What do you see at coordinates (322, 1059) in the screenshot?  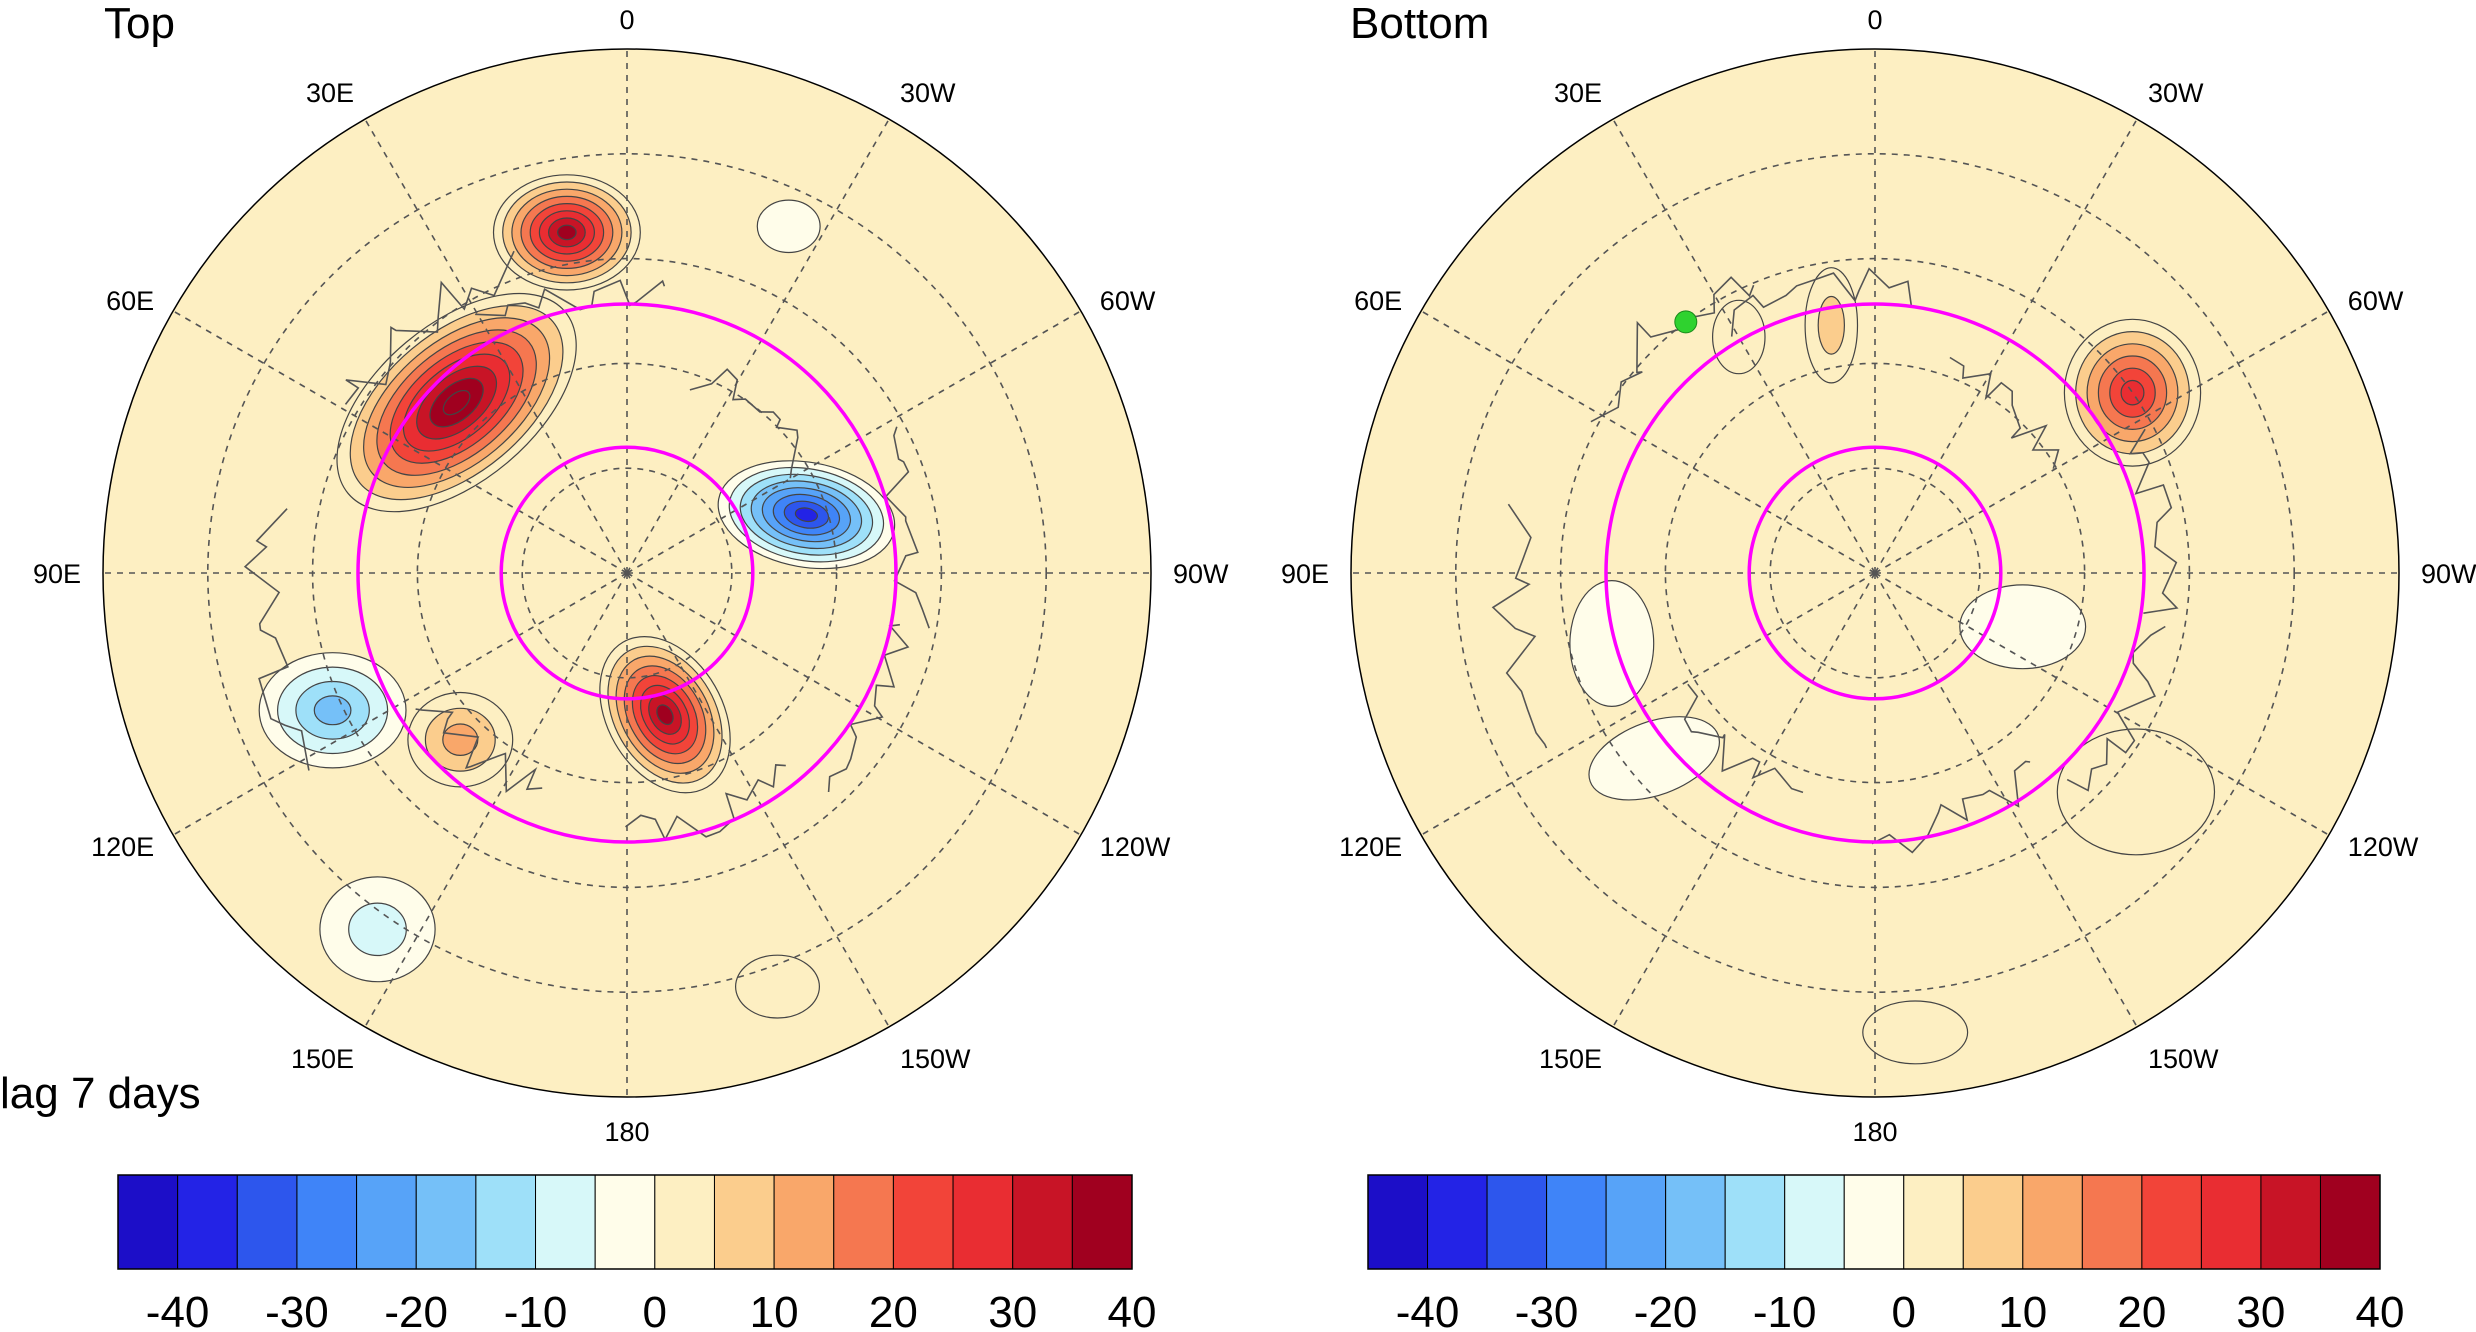 I see `lon-label: 150E` at bounding box center [322, 1059].